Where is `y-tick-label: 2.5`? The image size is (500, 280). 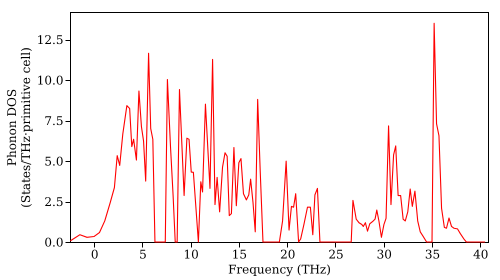
y-tick-label: 2.5 is located at coordinates (54, 202).